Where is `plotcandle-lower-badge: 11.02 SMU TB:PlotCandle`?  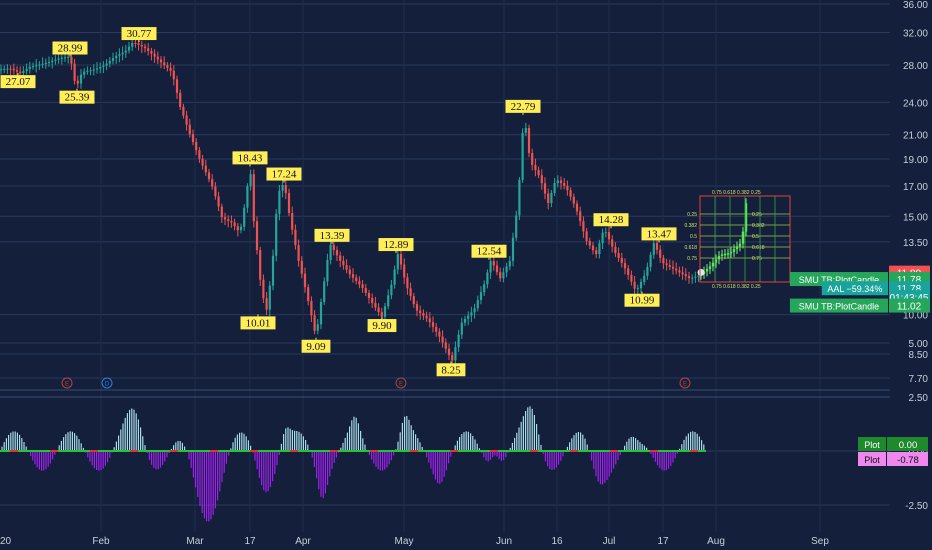
plotcandle-lower-badge: 11.02 SMU TB:PlotCandle is located at coordinates (859, 305).